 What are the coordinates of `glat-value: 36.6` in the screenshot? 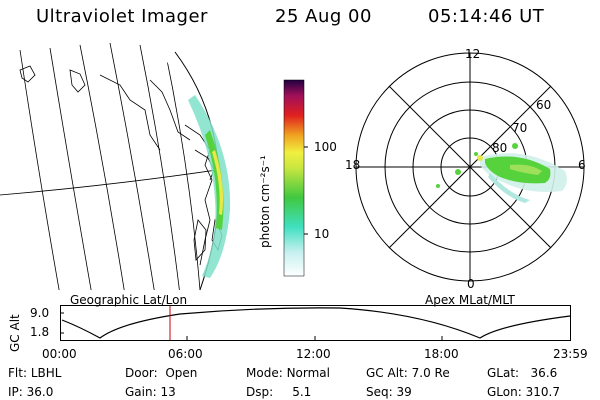 It's located at (544, 373).